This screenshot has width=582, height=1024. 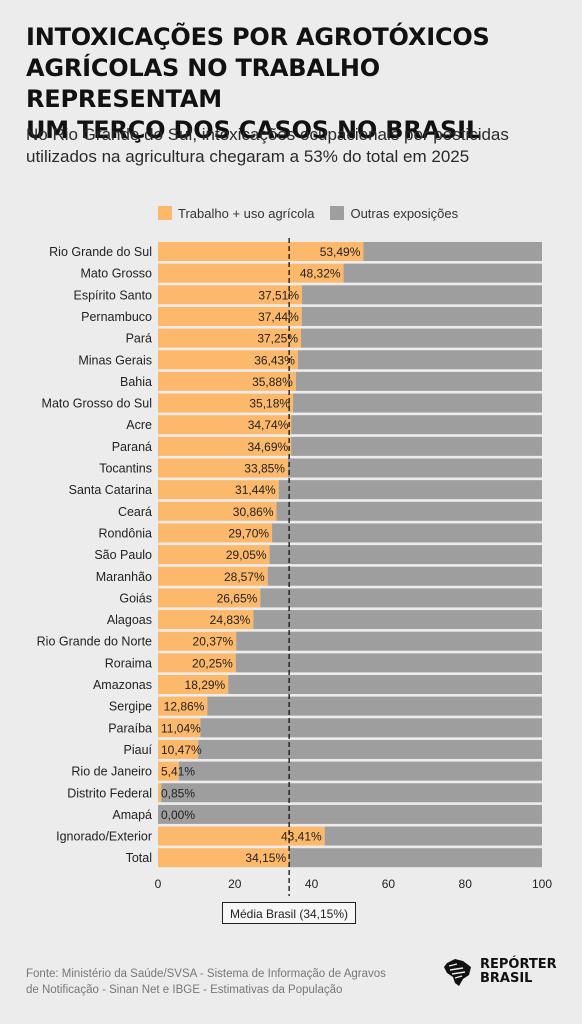 I want to click on value-label: 29,70%, so click(x=248, y=533).